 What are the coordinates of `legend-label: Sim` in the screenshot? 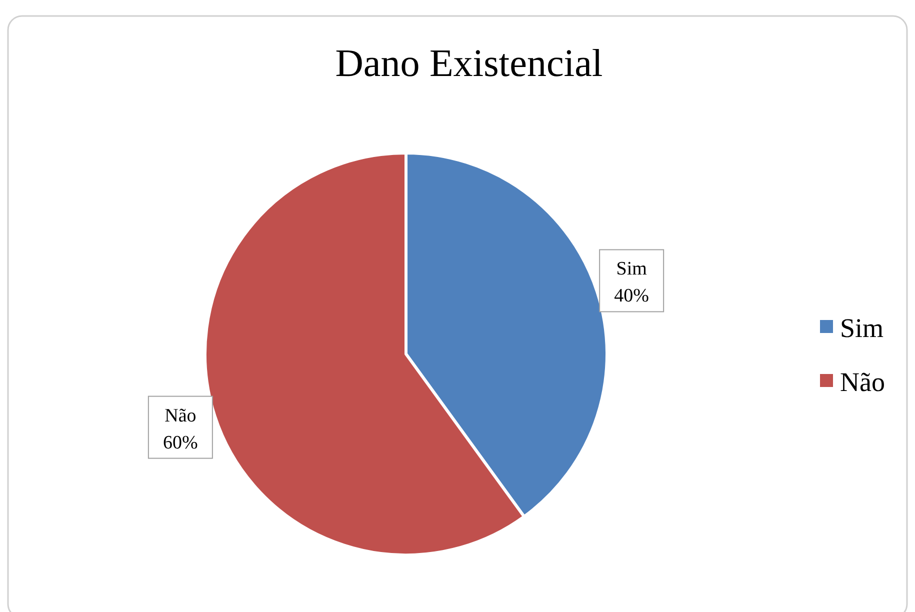 It's located at (862, 328).